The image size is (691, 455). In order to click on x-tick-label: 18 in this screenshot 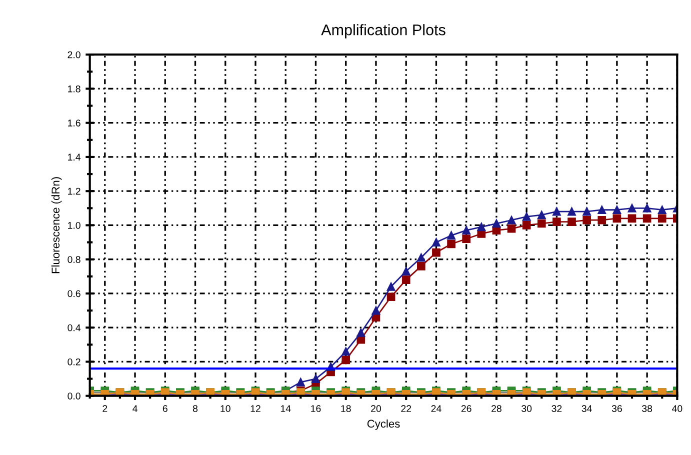, I will do `click(346, 408)`.